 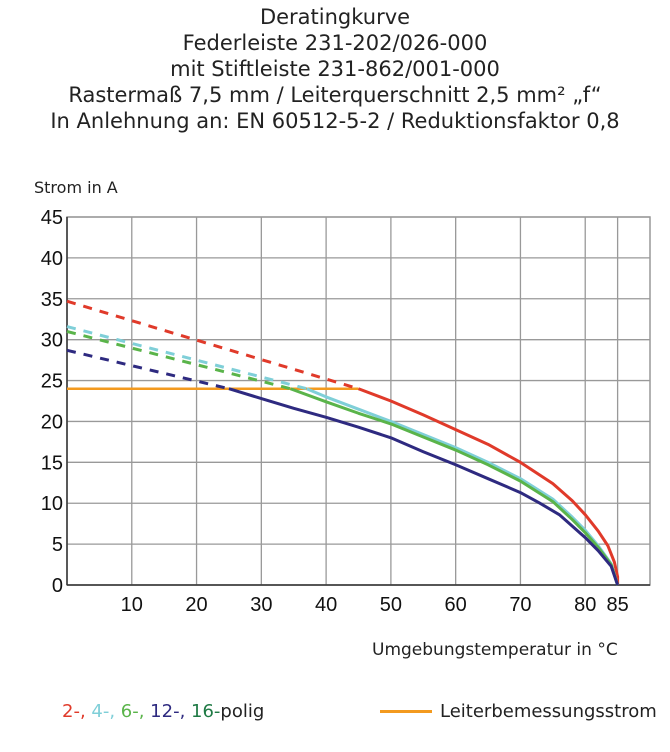 I want to click on series-6-dashed, so click(x=178, y=360).